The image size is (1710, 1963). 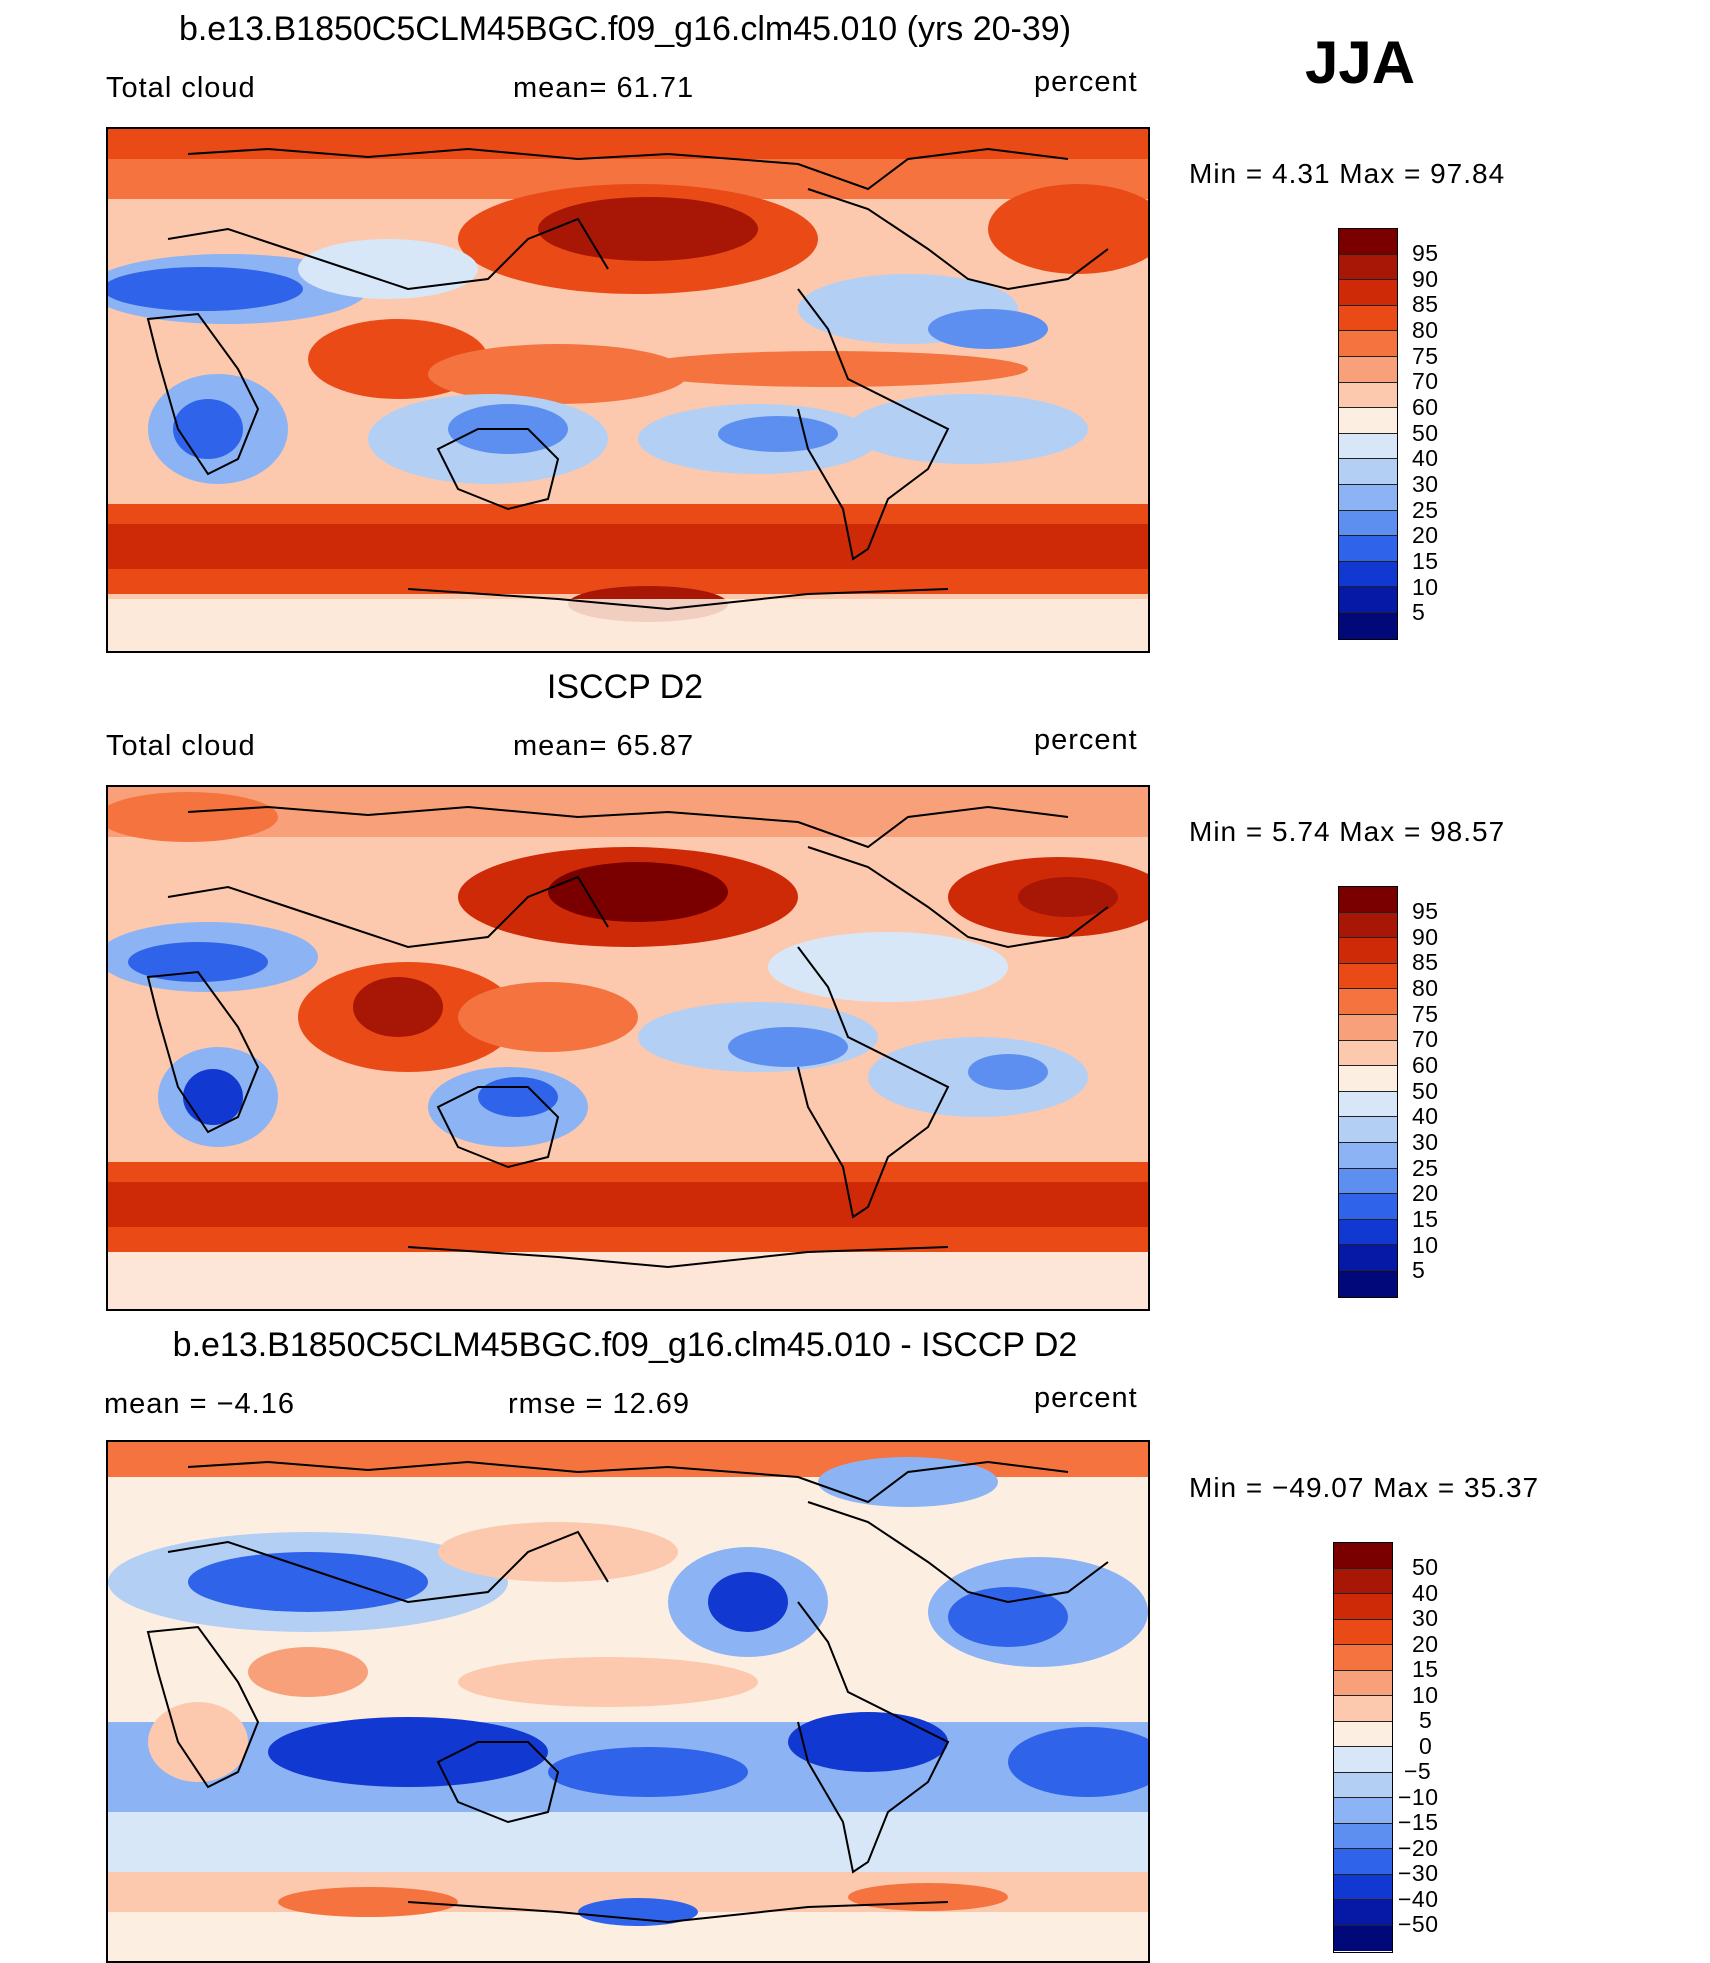 I want to click on panel-1-colorbar-label: 95, so click(x=1425, y=253).